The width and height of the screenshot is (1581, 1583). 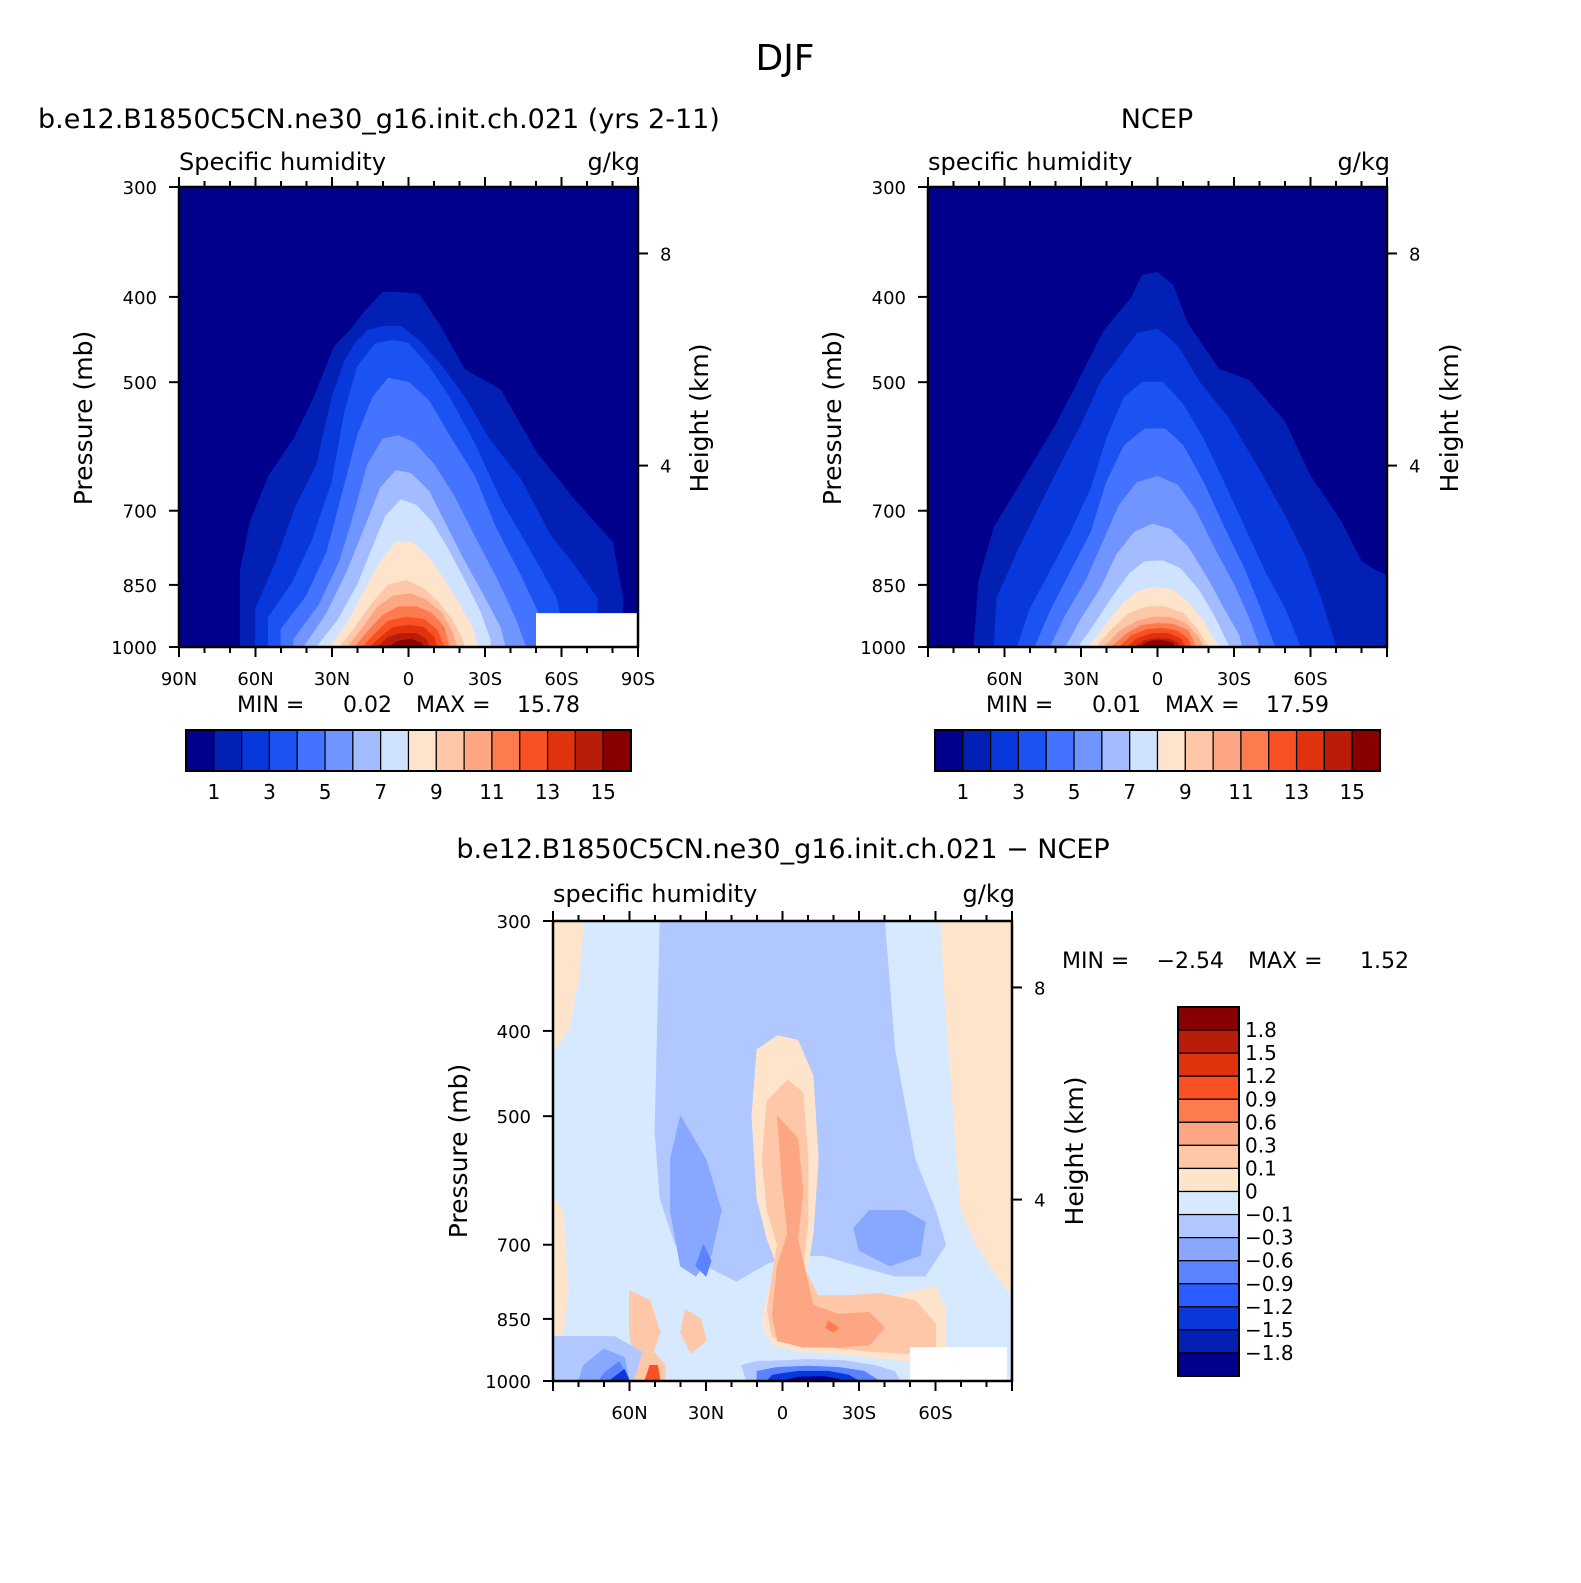 I want to click on obs-lat-tick-label-30S: 30S, so click(x=1234, y=679).